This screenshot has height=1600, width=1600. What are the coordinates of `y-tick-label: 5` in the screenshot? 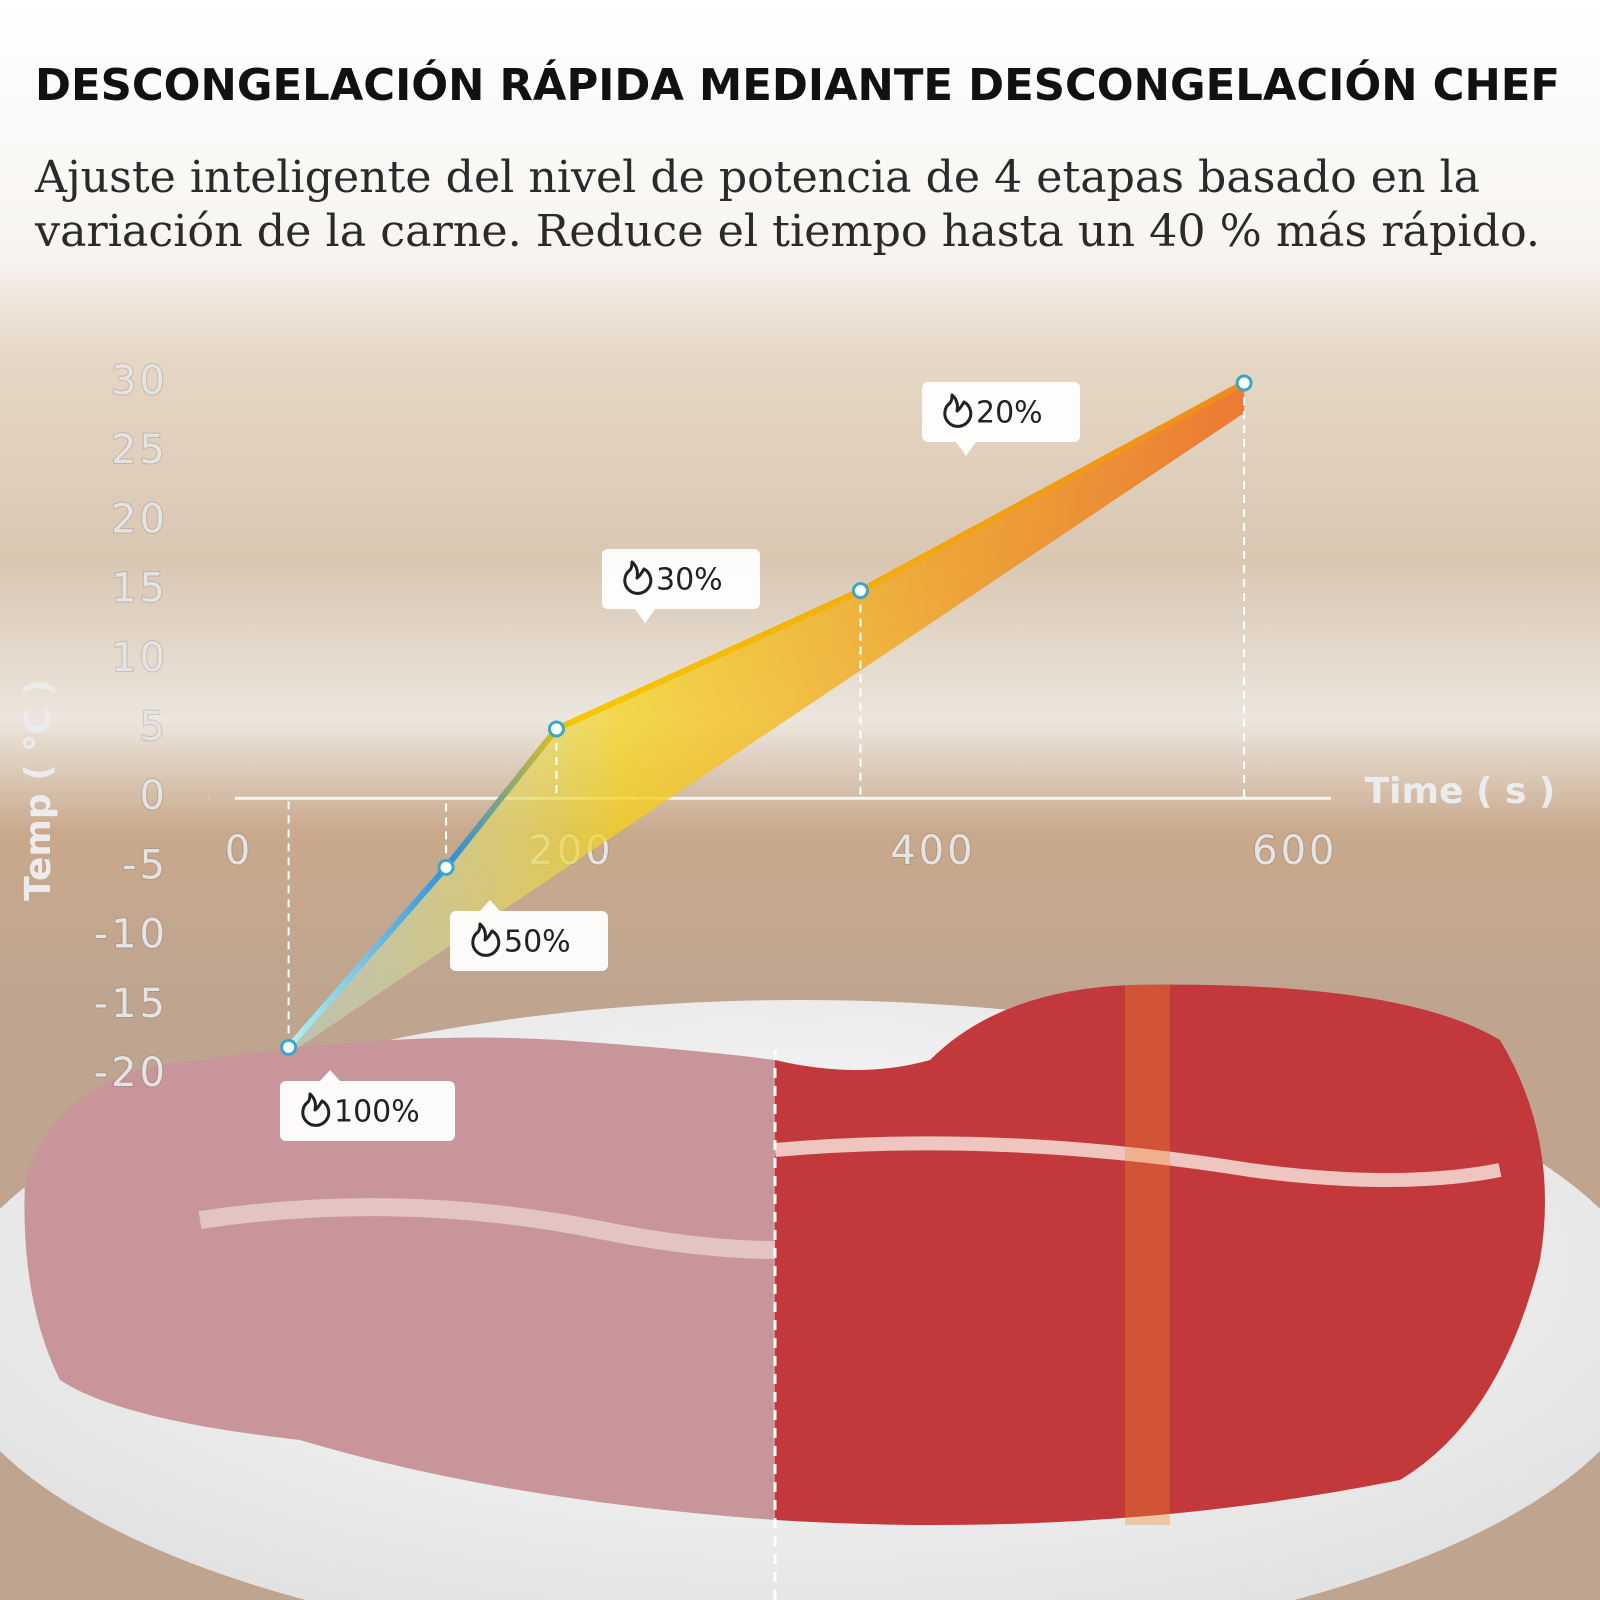 It's located at (154, 727).